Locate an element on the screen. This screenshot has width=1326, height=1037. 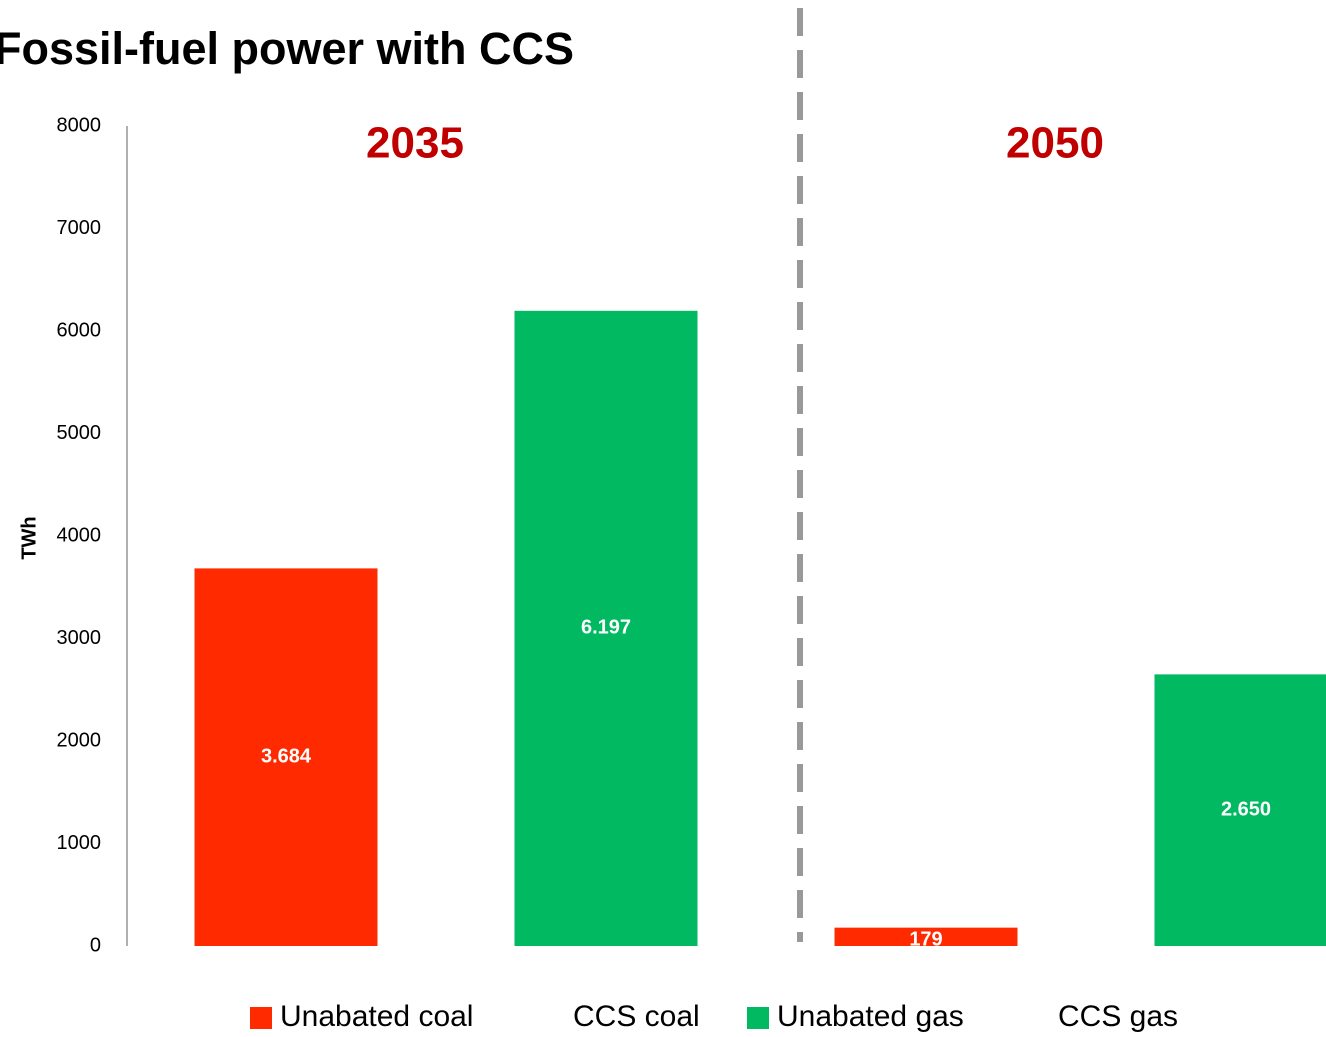
y-tick-label: 1000 is located at coordinates (79, 843).